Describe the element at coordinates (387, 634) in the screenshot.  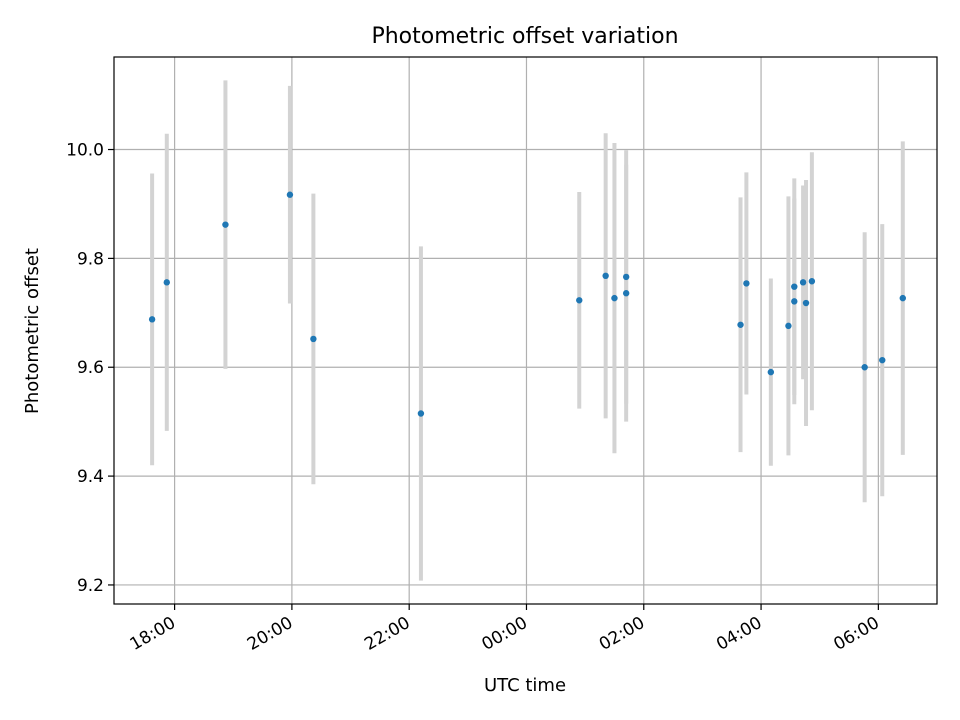
I see `x-tick-label: 22:00` at that location.